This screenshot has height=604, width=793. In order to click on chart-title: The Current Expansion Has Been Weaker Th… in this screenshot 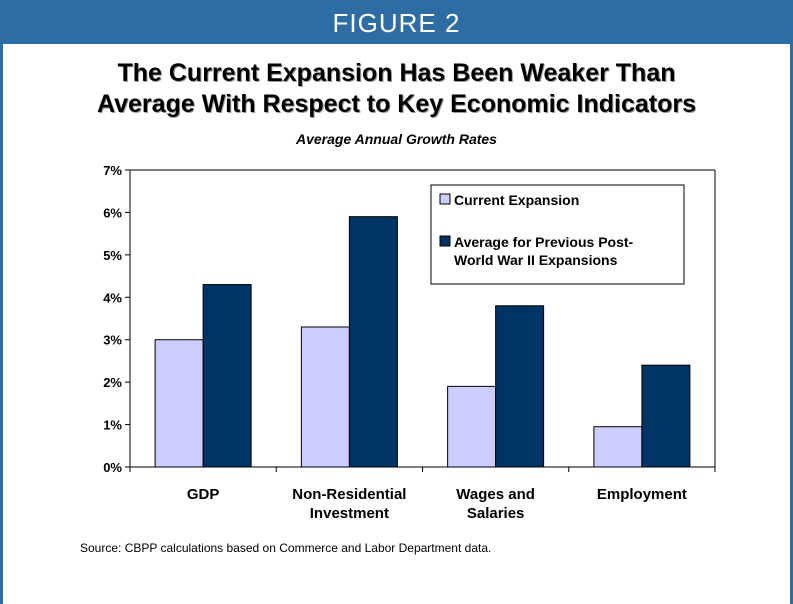, I will do `click(396, 89)`.